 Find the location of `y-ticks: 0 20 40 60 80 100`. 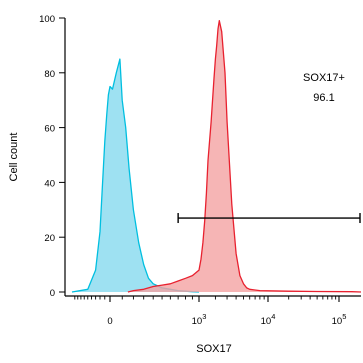

y-ticks: 0 20 40 60 80 100 is located at coordinates (52, 156).